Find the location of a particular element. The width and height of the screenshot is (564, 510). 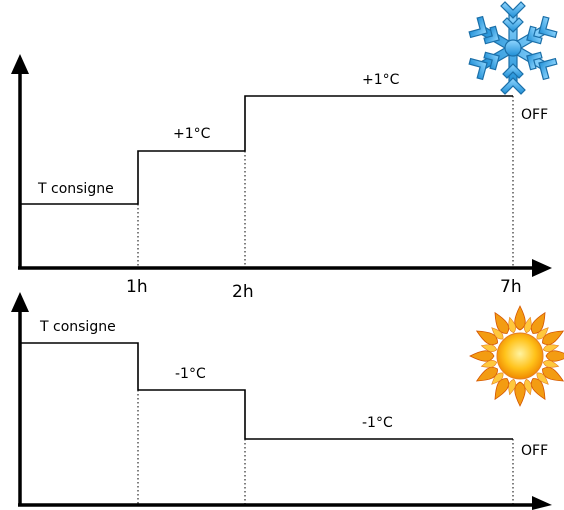

top-off-label: OFF is located at coordinates (534, 115).